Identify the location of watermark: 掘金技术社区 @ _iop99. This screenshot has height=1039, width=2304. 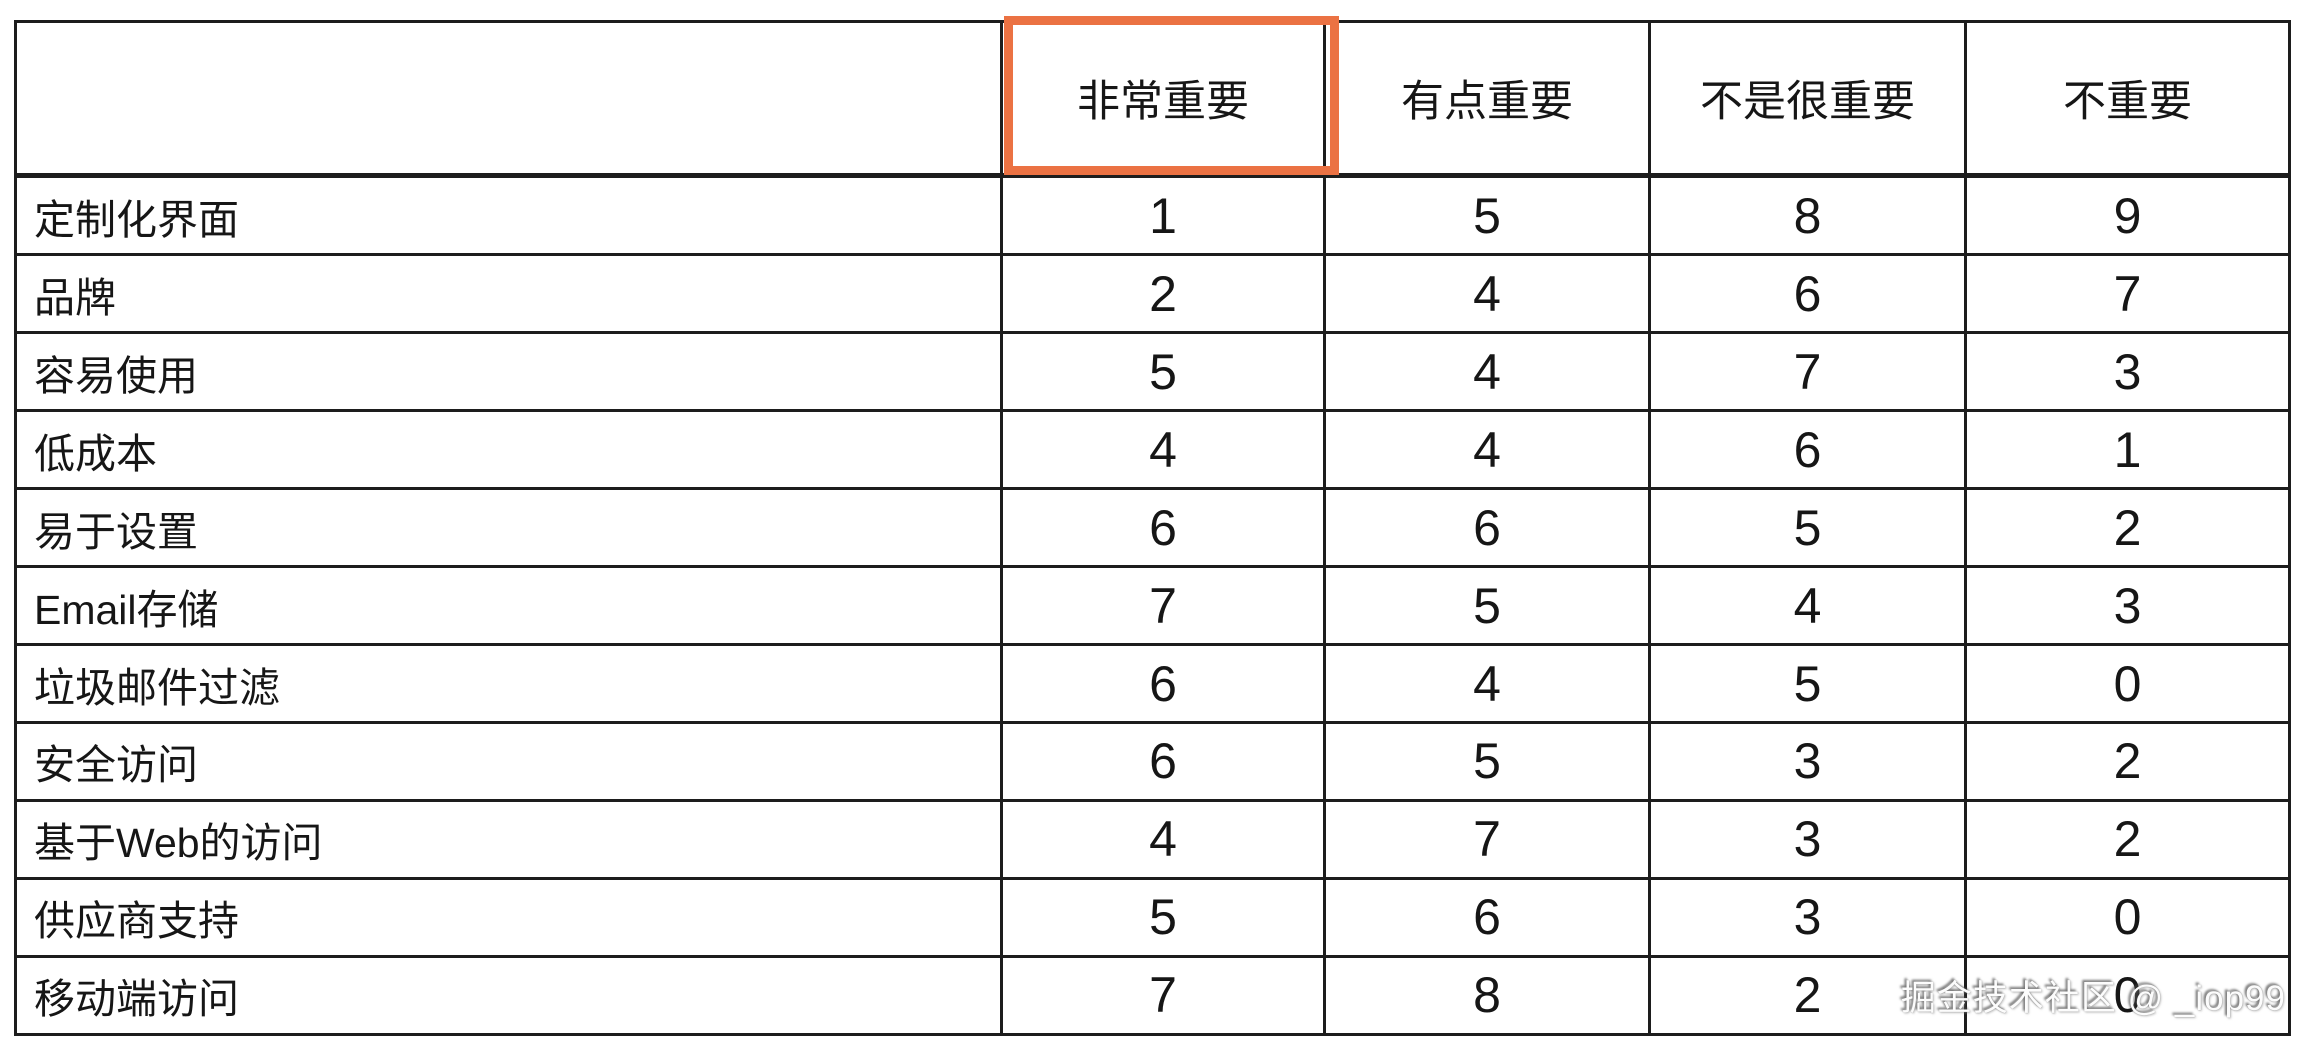
(2093, 998).